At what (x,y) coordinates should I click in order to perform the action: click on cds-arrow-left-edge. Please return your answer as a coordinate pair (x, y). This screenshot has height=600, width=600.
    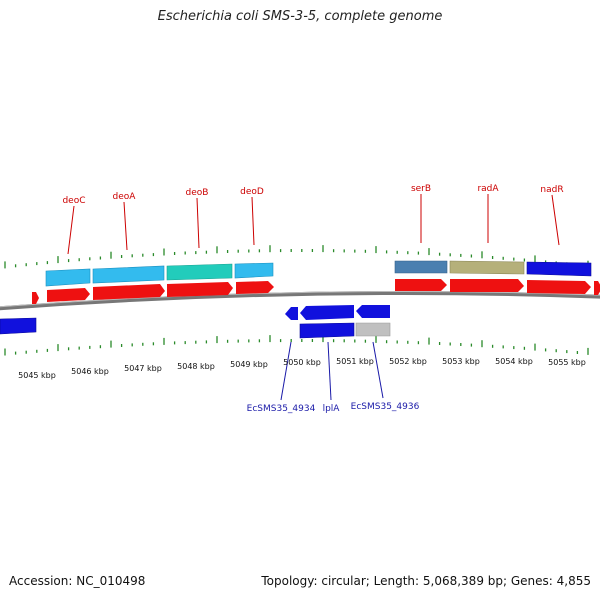
    Looking at the image, I should click on (35, 298).